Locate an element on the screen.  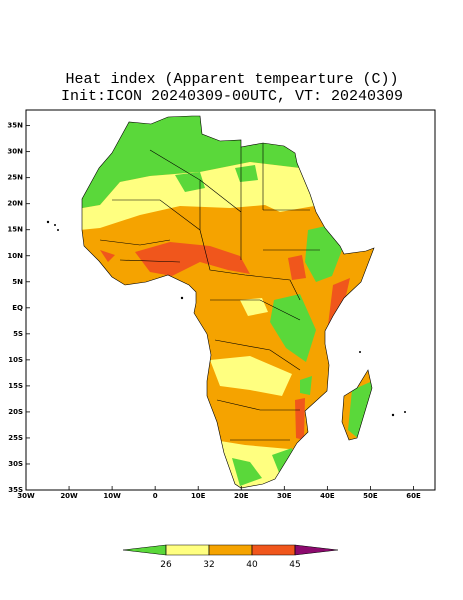
x-tick-label: 20W is located at coordinates (69, 496).